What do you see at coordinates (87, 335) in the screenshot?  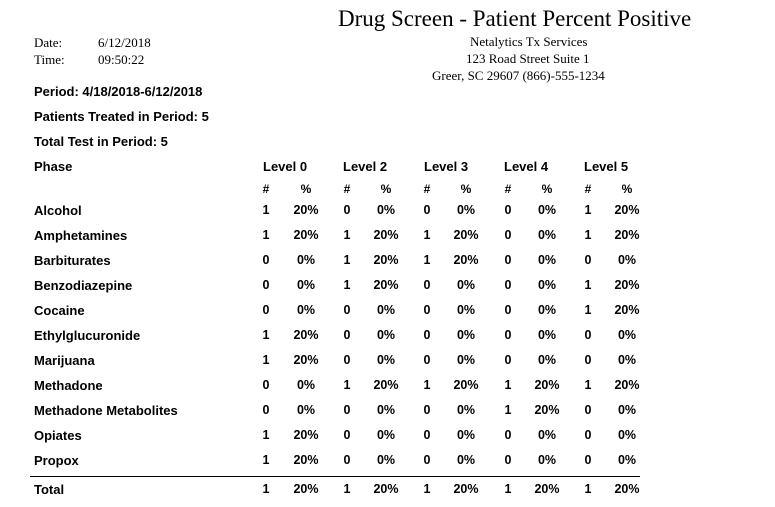 I see `phase-name: Ethylglucuronide` at bounding box center [87, 335].